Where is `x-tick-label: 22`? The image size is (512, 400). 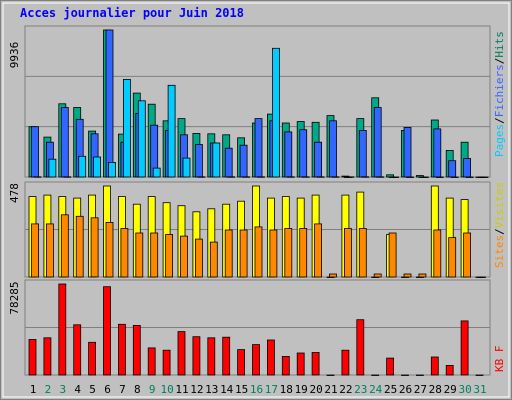 x-tick-label: 22 is located at coordinates (345, 389).